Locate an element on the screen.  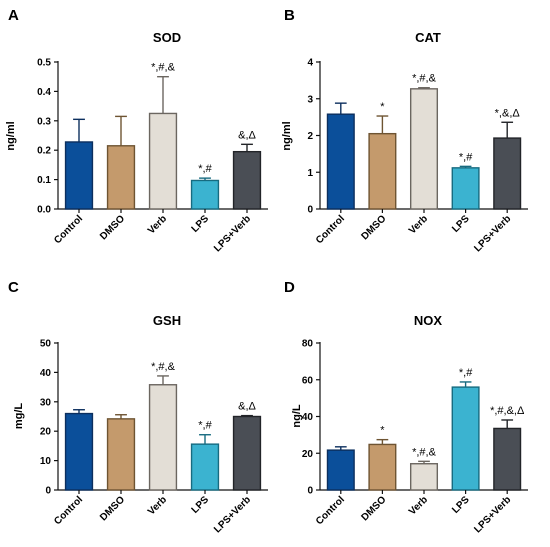
y-tick-label: 2 is located at coordinates (310, 136).